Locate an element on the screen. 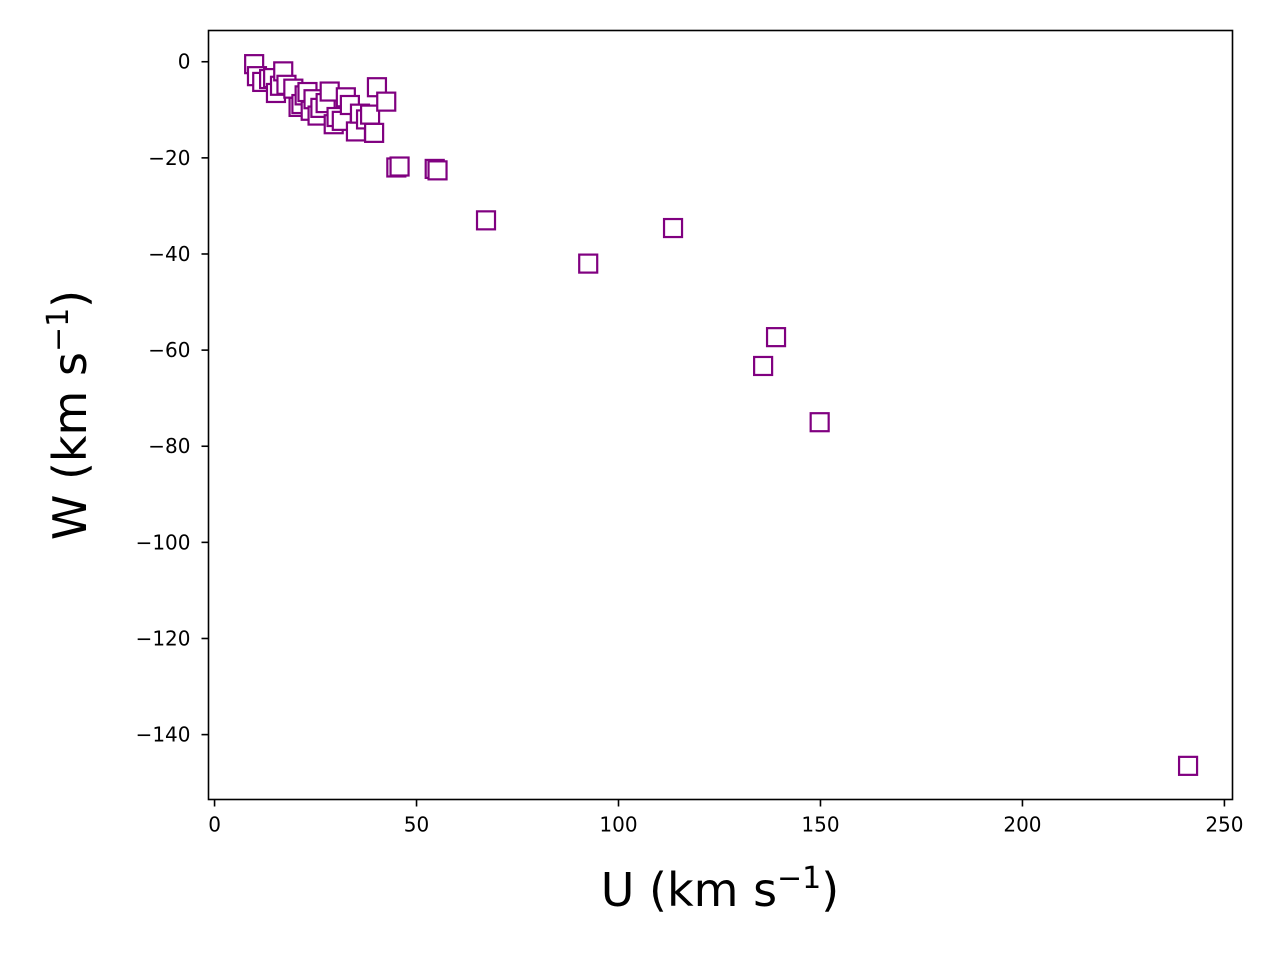  x-tick-label: 0 is located at coordinates (214, 825).